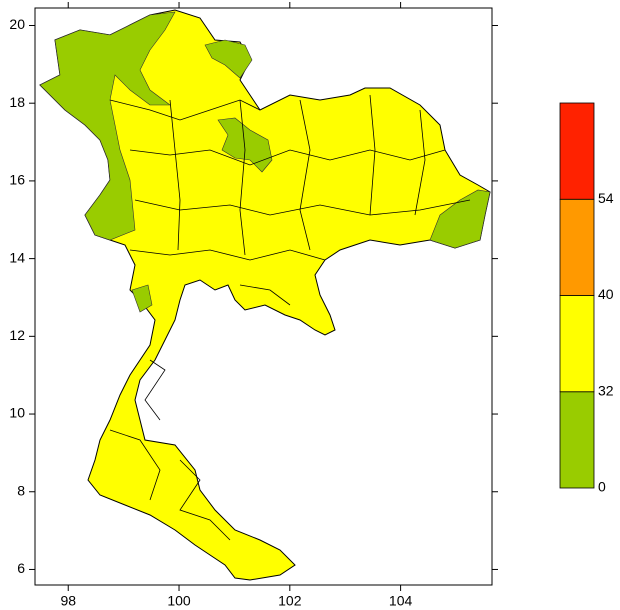 The width and height of the screenshot is (620, 610). I want to click on colorbar: 0 32 40 54, so click(586, 298).